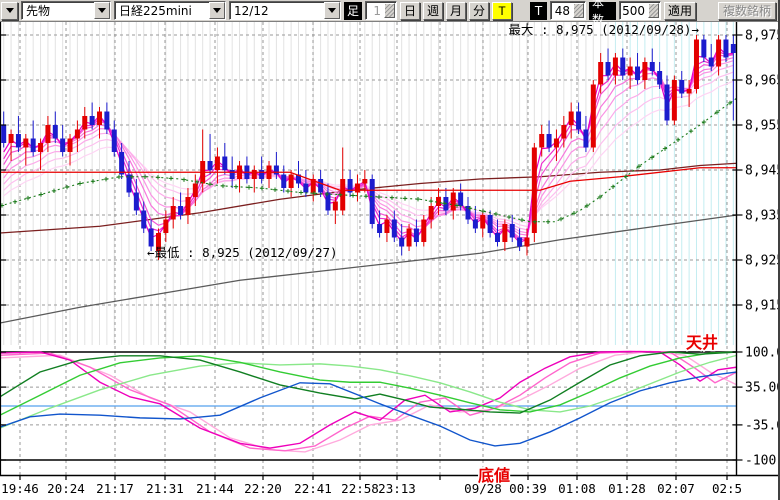 The width and height of the screenshot is (780, 500). Describe the element at coordinates (577, 488) in the screenshot. I see `svg-text: 01:08` at that location.